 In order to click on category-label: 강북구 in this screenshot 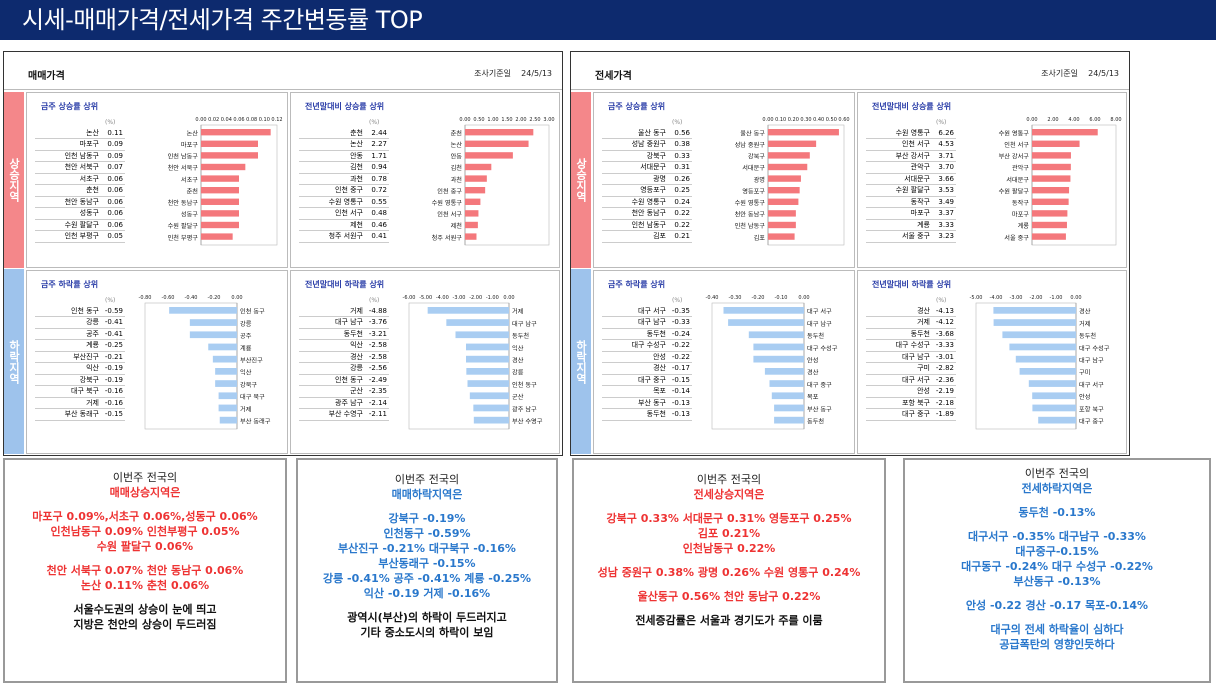, I will do `click(248, 385)`.